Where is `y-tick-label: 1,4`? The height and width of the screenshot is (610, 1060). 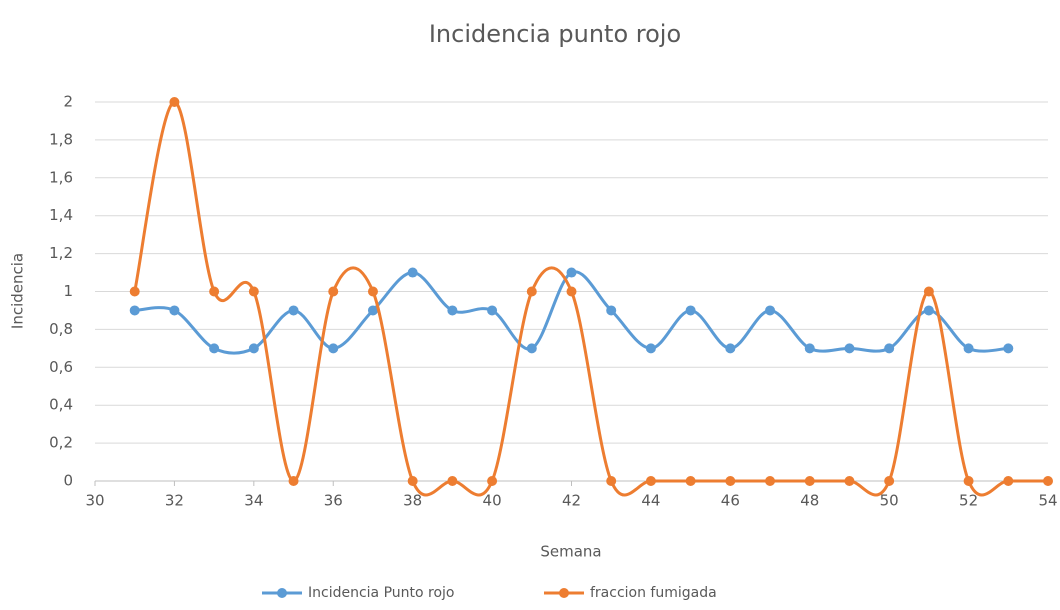 y-tick-label: 1,4 is located at coordinates (61, 215).